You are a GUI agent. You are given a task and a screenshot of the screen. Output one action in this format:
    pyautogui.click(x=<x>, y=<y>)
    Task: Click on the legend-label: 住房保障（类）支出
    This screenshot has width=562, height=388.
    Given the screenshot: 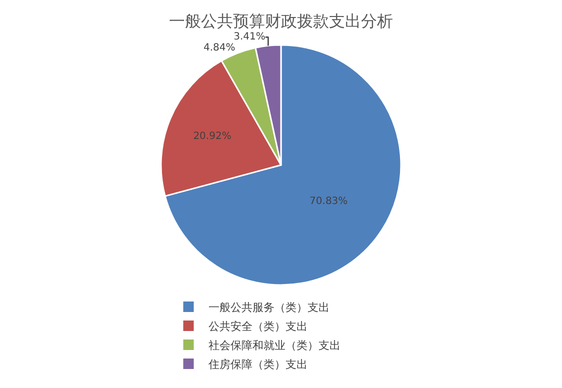 What is the action you would take?
    pyautogui.click(x=258, y=364)
    